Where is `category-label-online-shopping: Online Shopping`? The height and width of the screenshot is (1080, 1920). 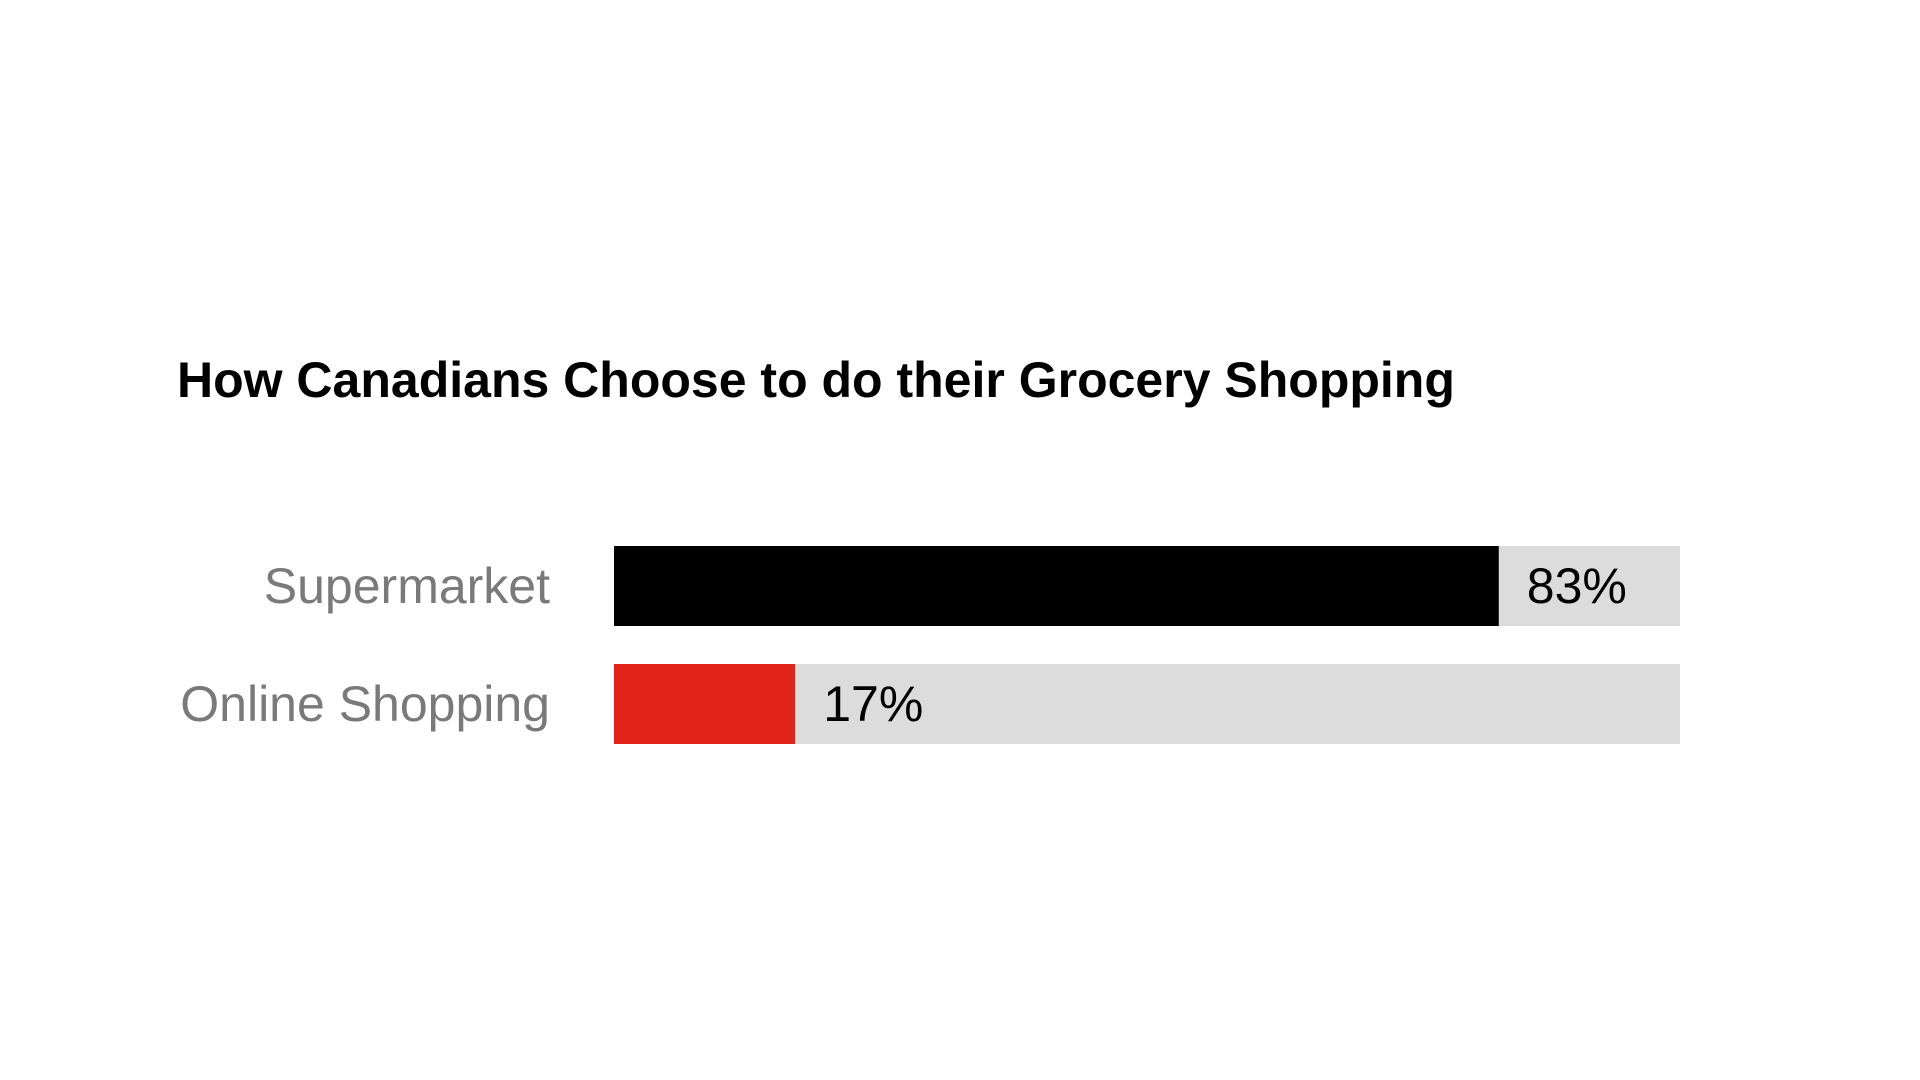 category-label-online-shopping: Online Shopping is located at coordinates (365, 704).